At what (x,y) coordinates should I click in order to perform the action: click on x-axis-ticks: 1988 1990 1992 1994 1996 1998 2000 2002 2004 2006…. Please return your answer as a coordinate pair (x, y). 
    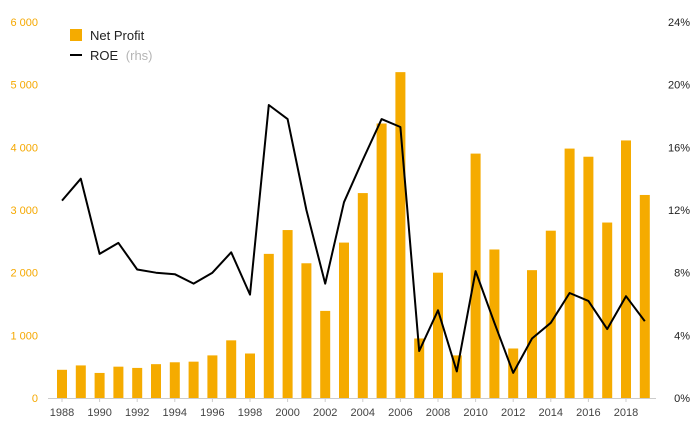
    Looking at the image, I should click on (344, 408).